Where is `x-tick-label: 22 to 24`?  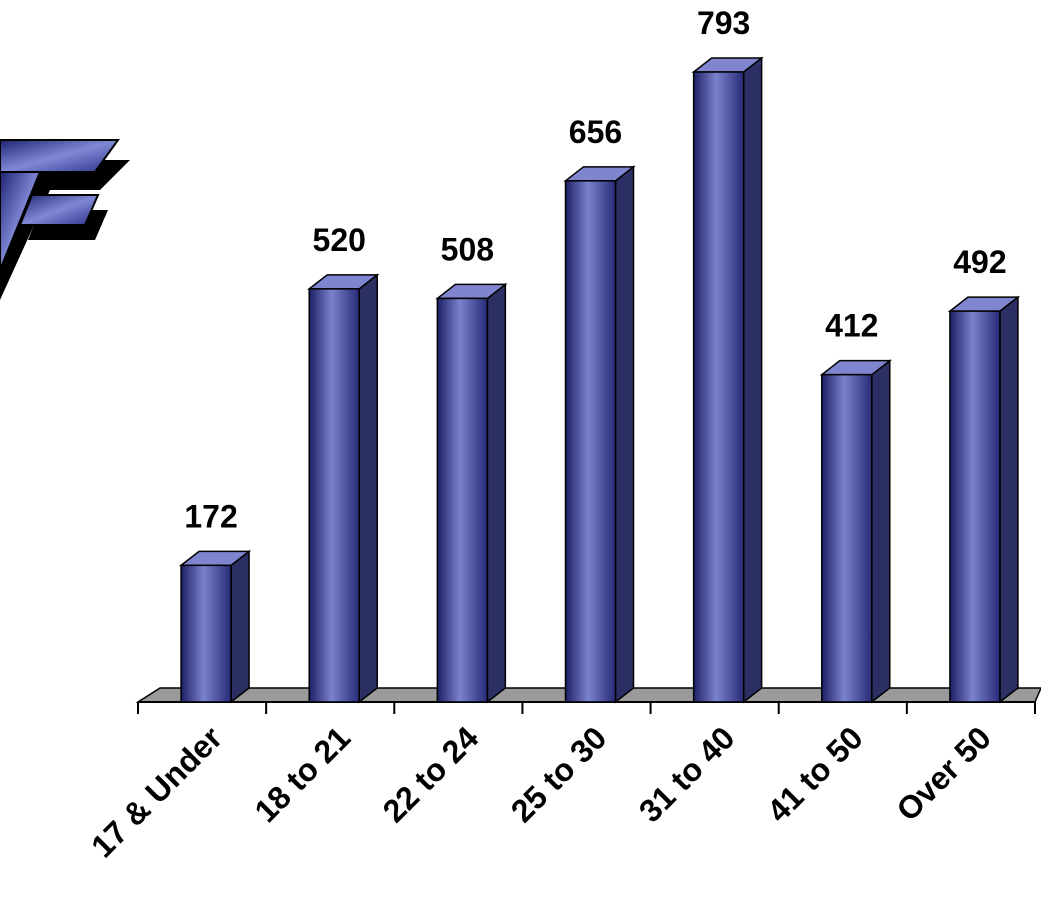
x-tick-label: 22 to 24 is located at coordinates (431, 774).